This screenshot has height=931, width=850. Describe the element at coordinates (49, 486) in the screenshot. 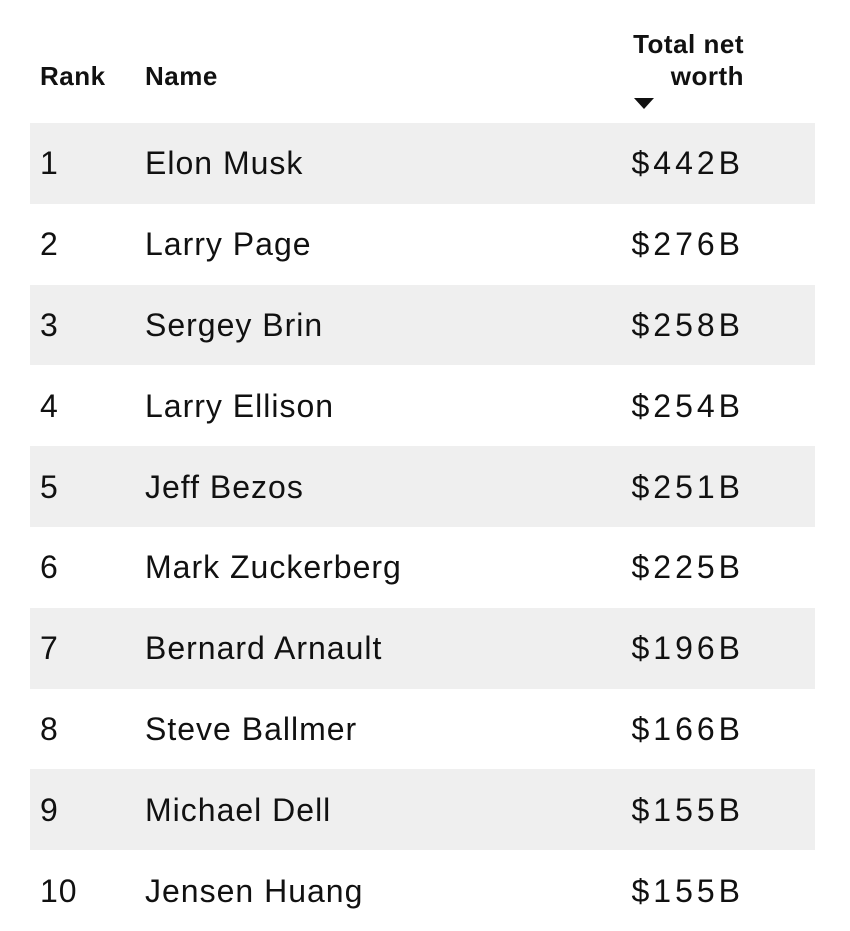

I see `rank-cell: 5` at that location.